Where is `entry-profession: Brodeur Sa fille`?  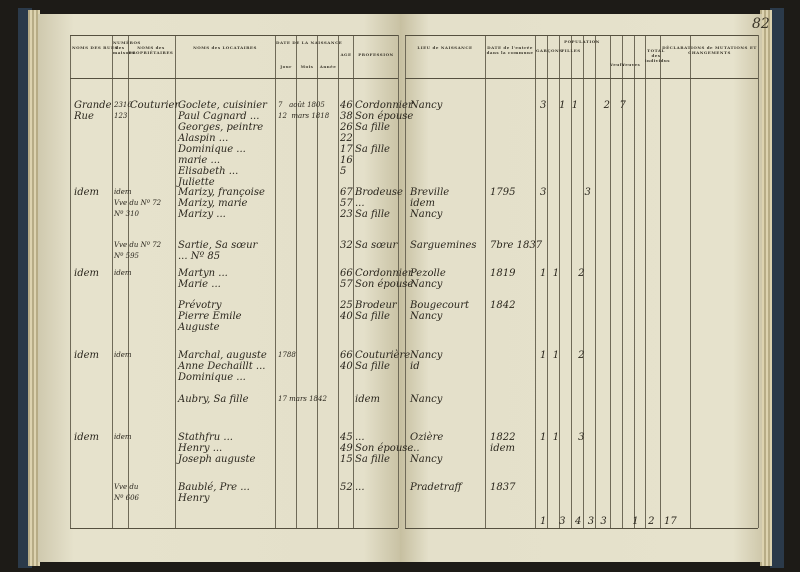 entry-profession: Brodeur Sa fille is located at coordinates (376, 311).